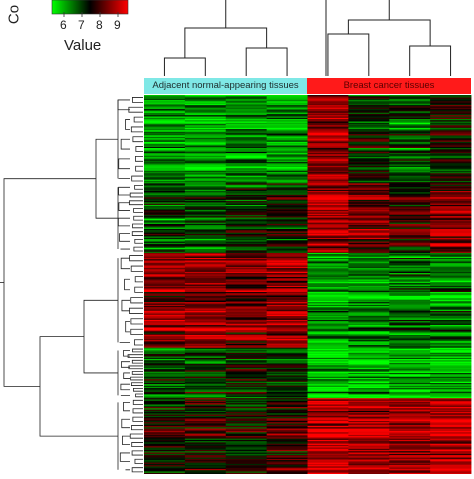 This screenshot has width=474, height=479. What do you see at coordinates (123, 222) in the screenshot?
I see `row-dendro-branch` at bounding box center [123, 222].